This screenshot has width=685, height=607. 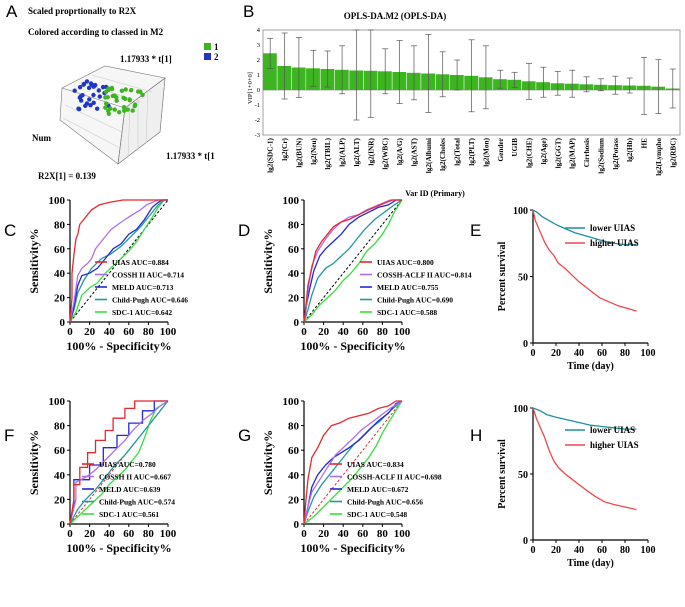 What do you see at coordinates (257, 135) in the screenshot?
I see `vip-y-tick: -3` at bounding box center [257, 135].